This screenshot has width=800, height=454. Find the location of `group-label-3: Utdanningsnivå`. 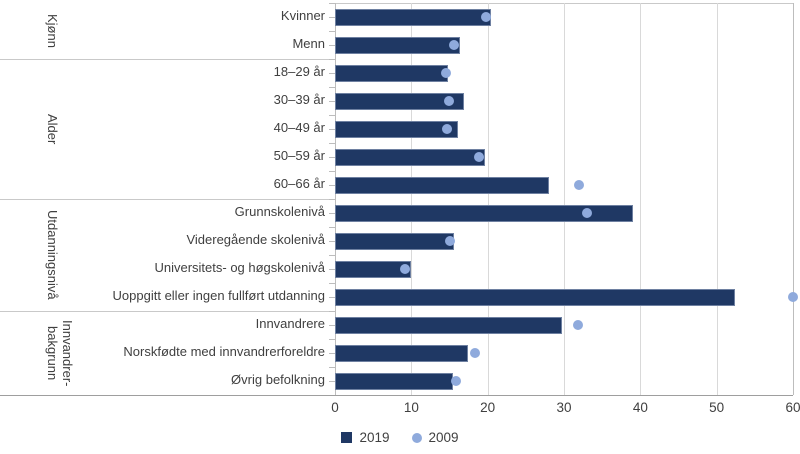

group-label-3: Utdanningsnivå is located at coordinates (52, 255).